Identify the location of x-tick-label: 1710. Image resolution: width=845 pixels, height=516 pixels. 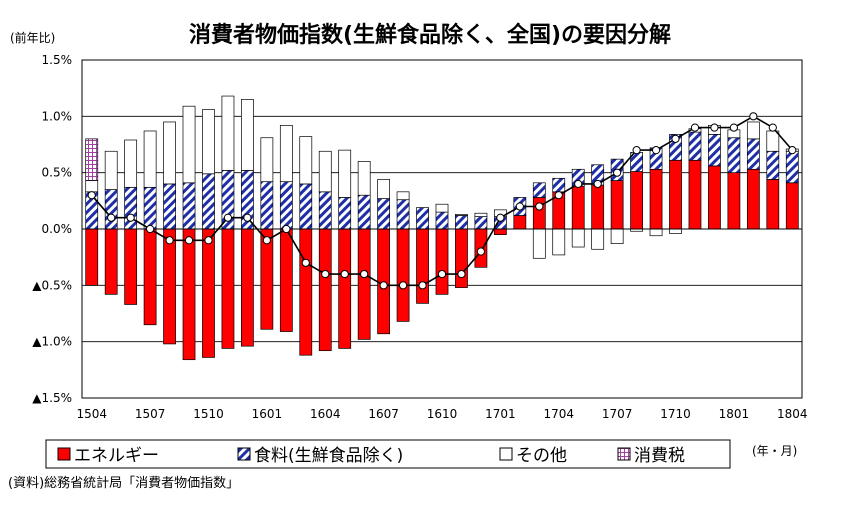
(675, 414).